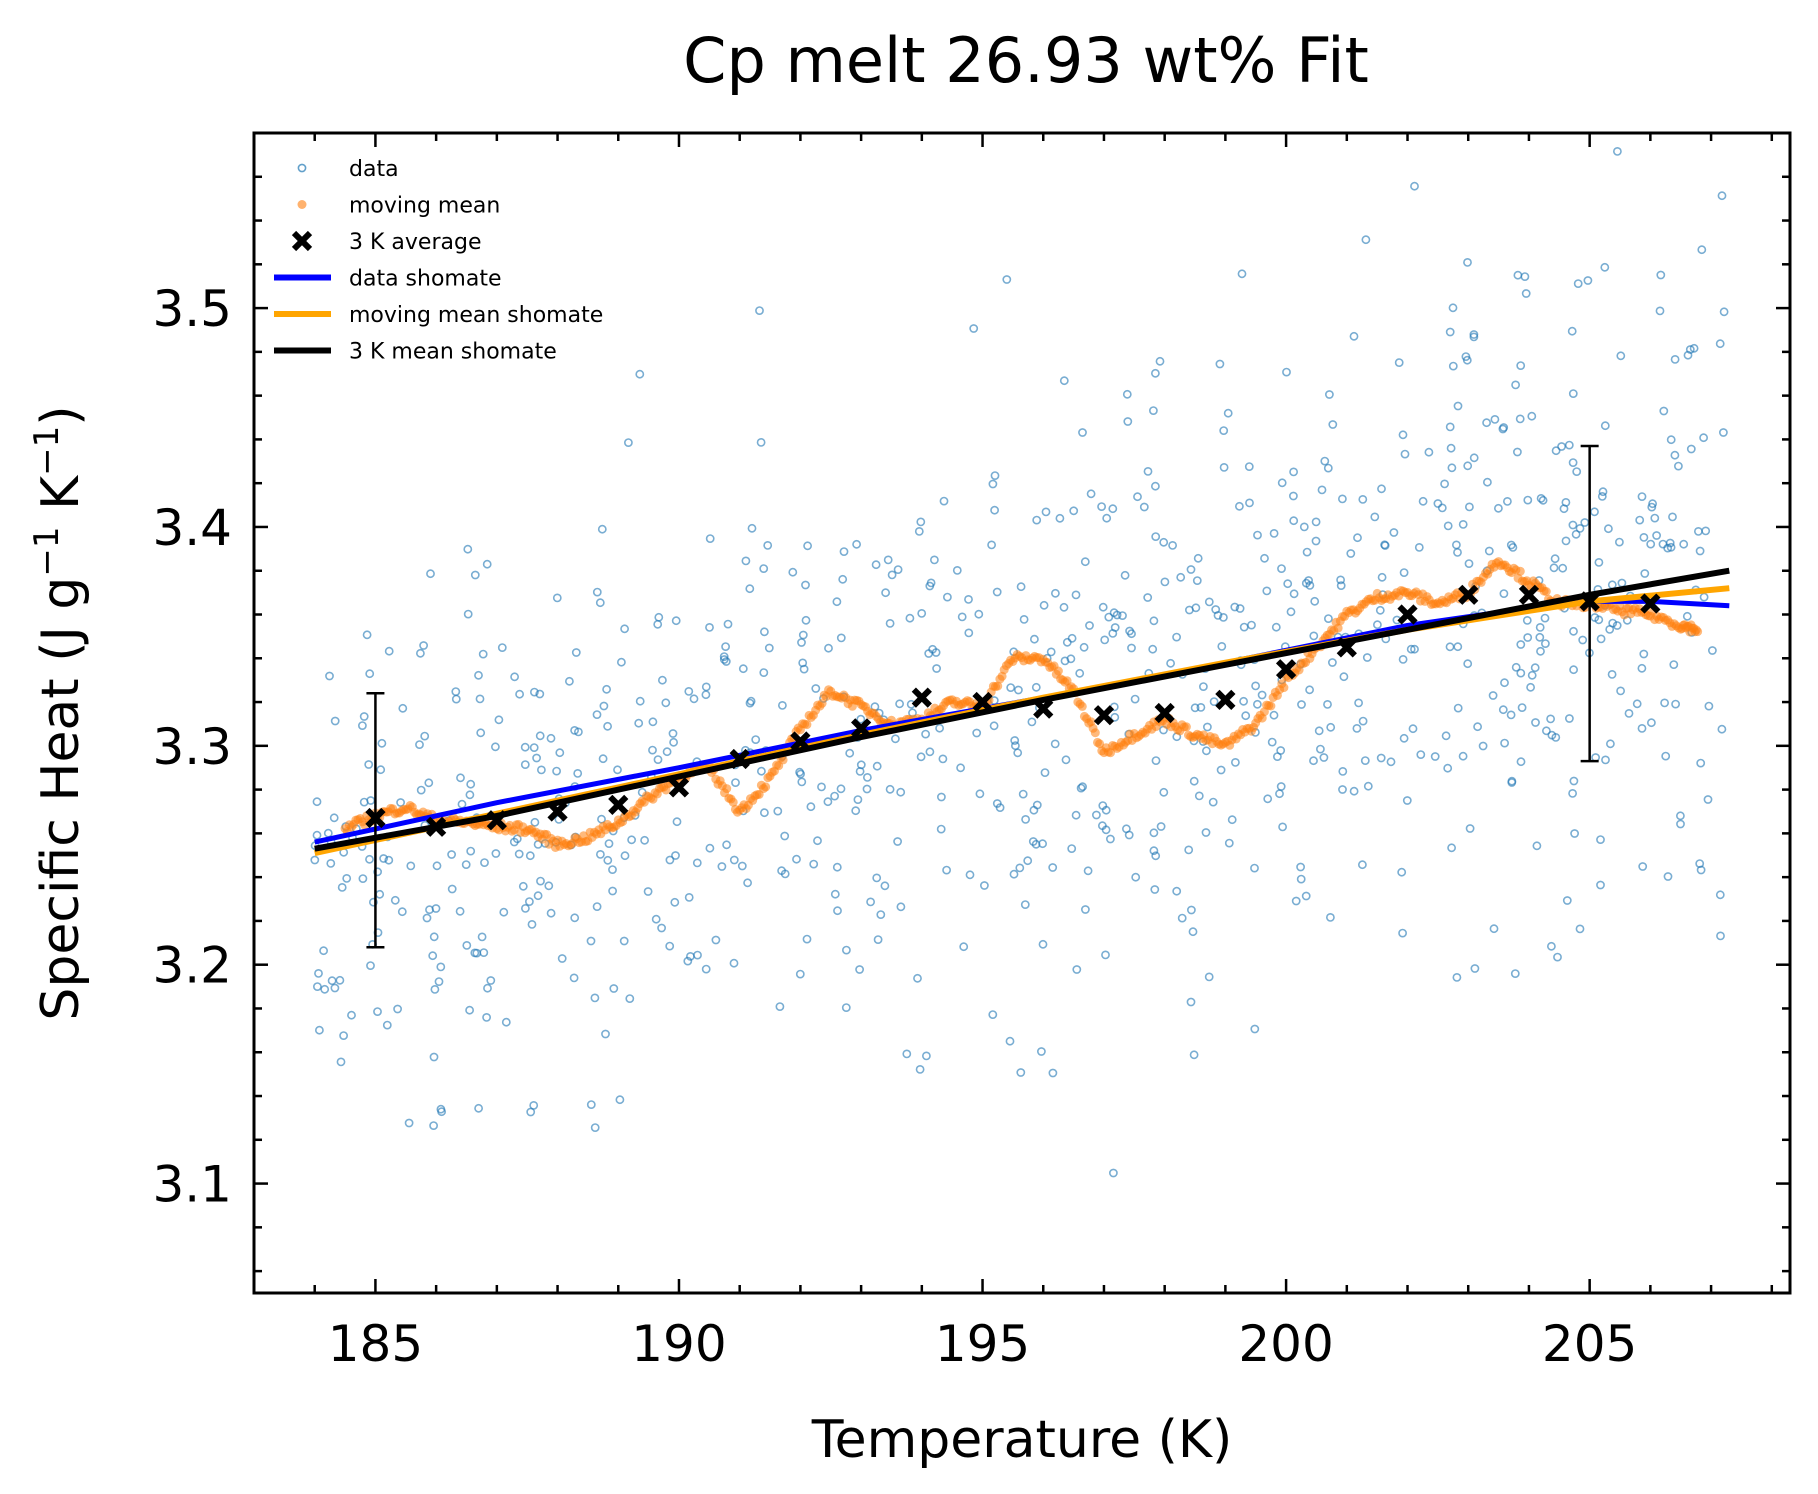 The width and height of the screenshot is (1818, 1494). I want to click on avg-marker-stroke, so click(1286, 669).